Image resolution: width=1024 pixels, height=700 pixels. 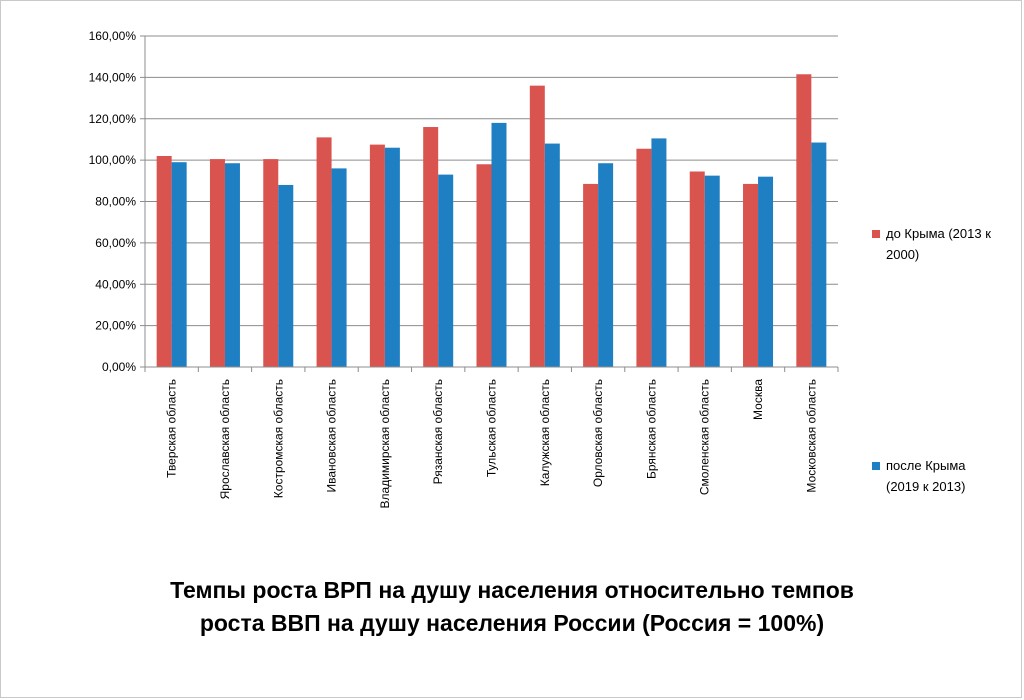 I want to click on category-label: Брянская область, so click(x=651, y=429).